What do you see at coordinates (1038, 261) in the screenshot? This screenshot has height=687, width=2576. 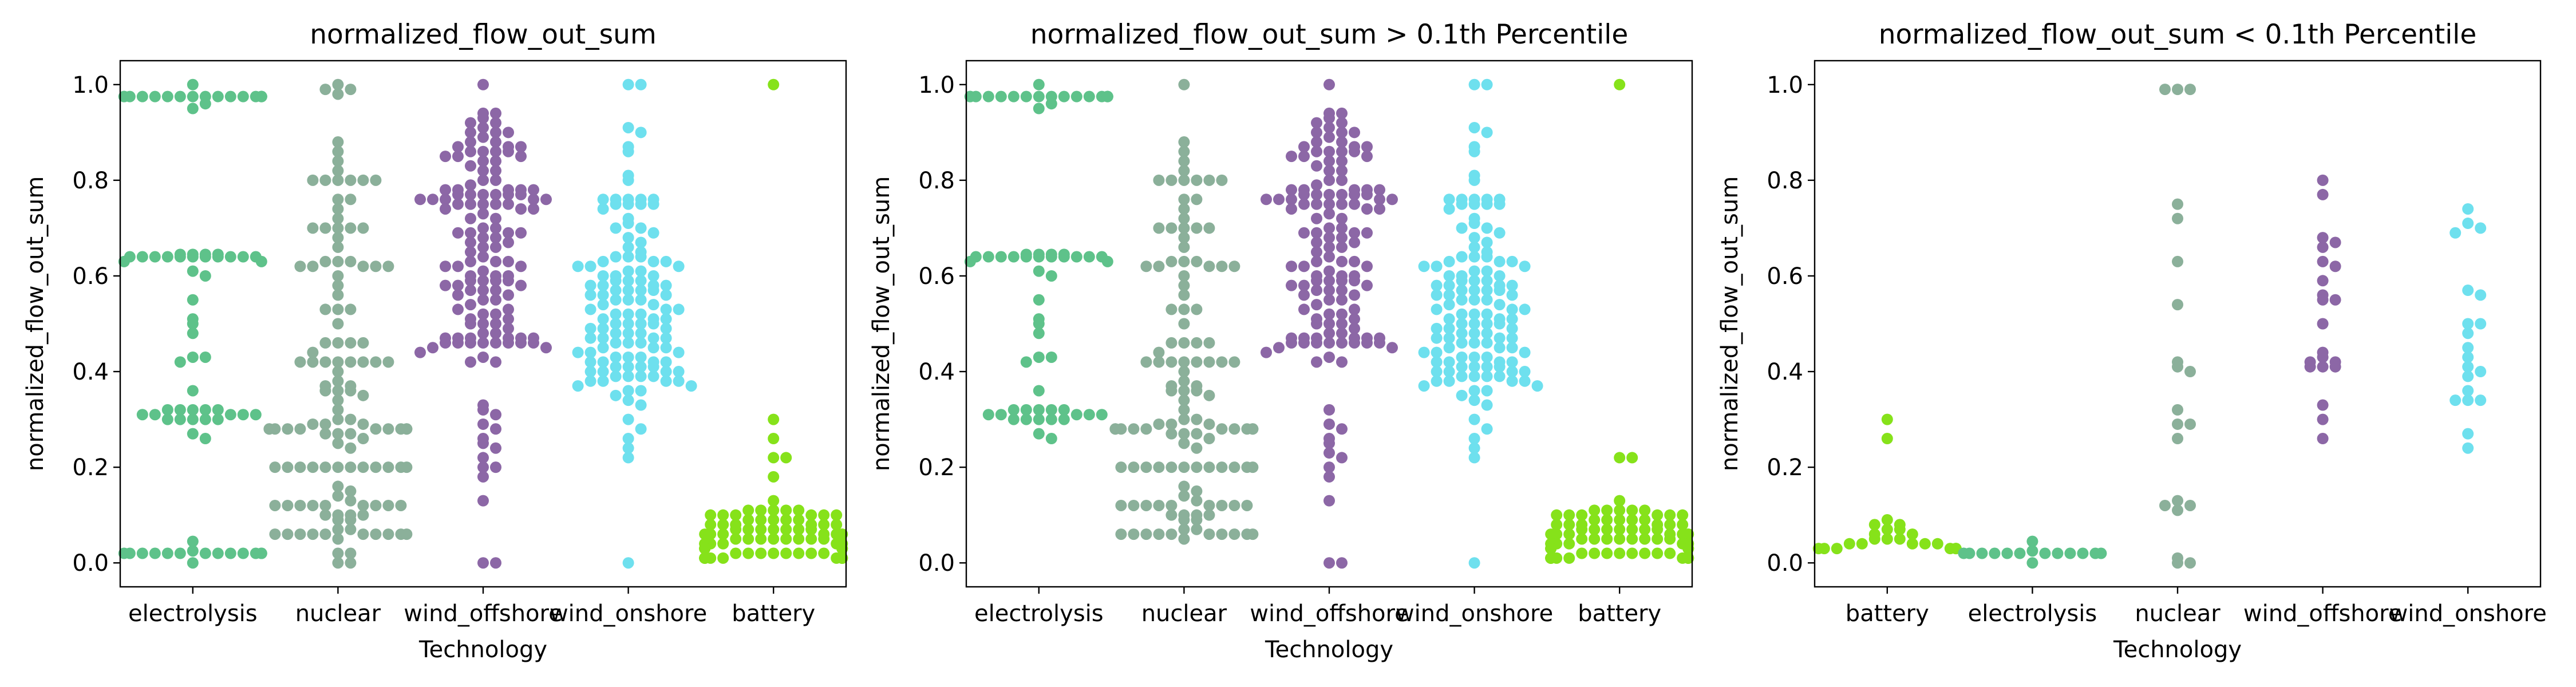 I see `series-electrolysis` at bounding box center [1038, 261].